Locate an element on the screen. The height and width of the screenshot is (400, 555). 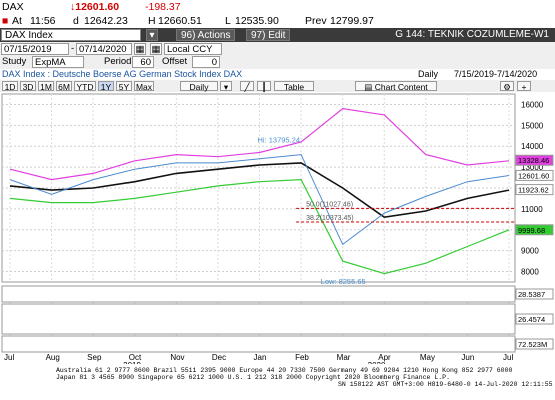
end-date-field: 07/14/2020 is located at coordinates (104, 49).